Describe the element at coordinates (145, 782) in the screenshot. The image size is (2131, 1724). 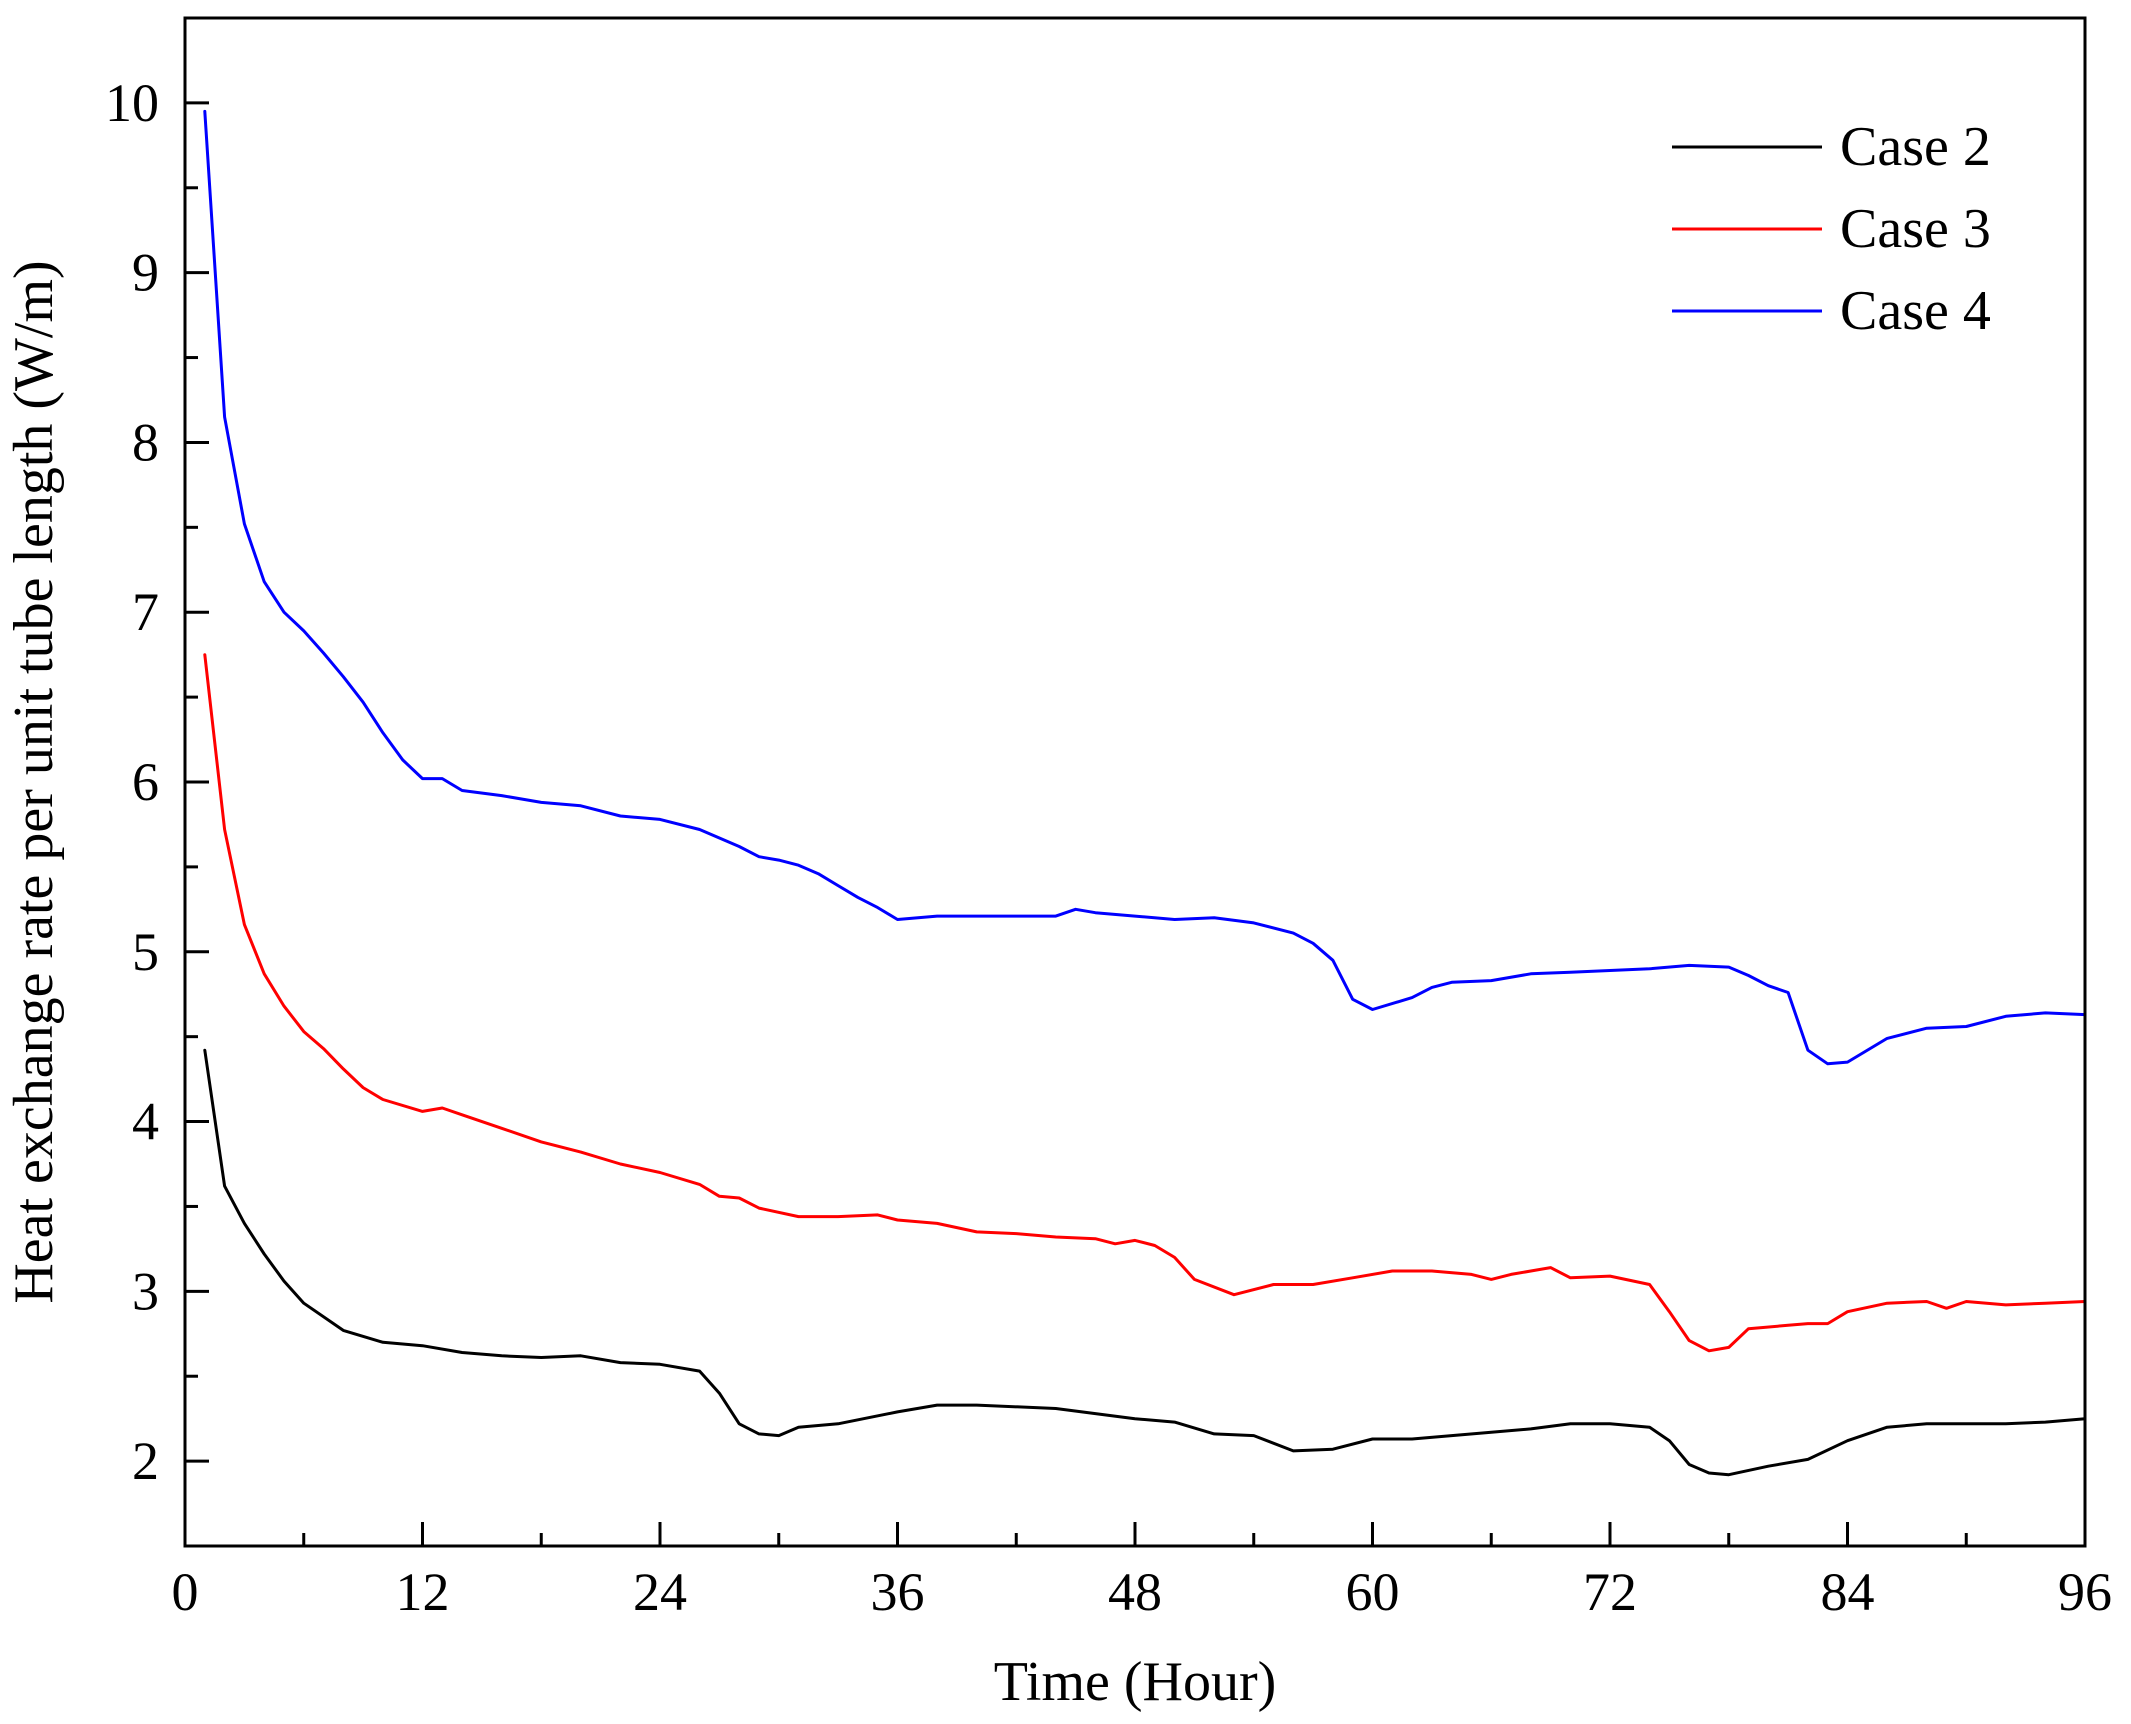
I see `y-tick-label: 6` at that location.